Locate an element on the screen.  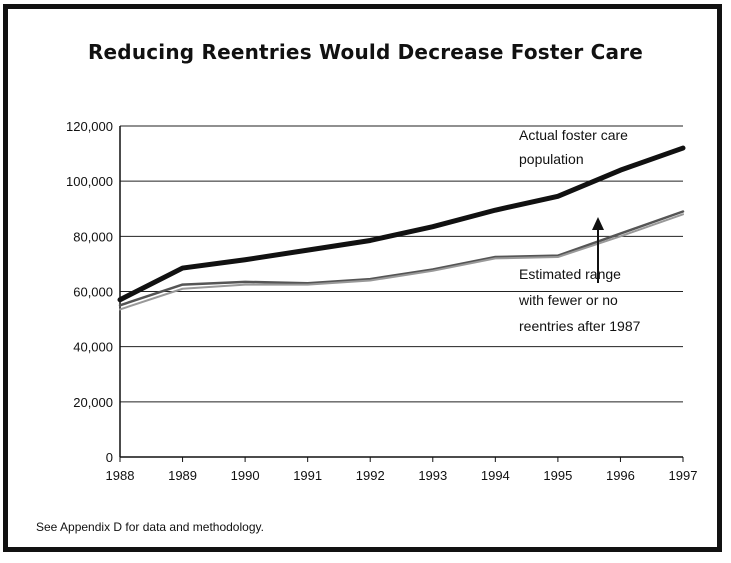
y-tick-label: 120,000 is located at coordinates (89, 126).